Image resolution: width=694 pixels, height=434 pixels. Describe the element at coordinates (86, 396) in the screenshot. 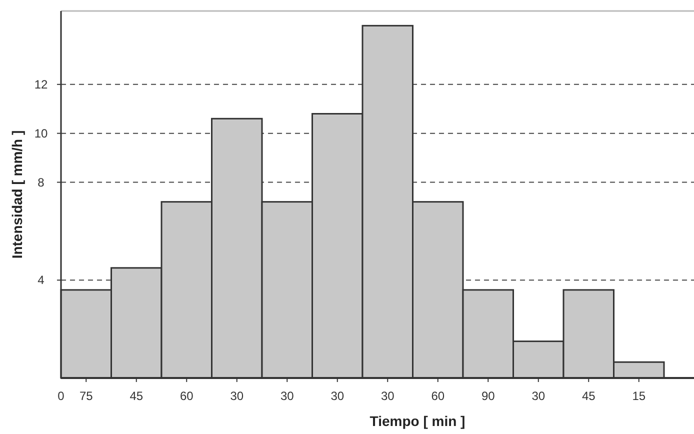

I see `x-tick-label: 75` at that location.